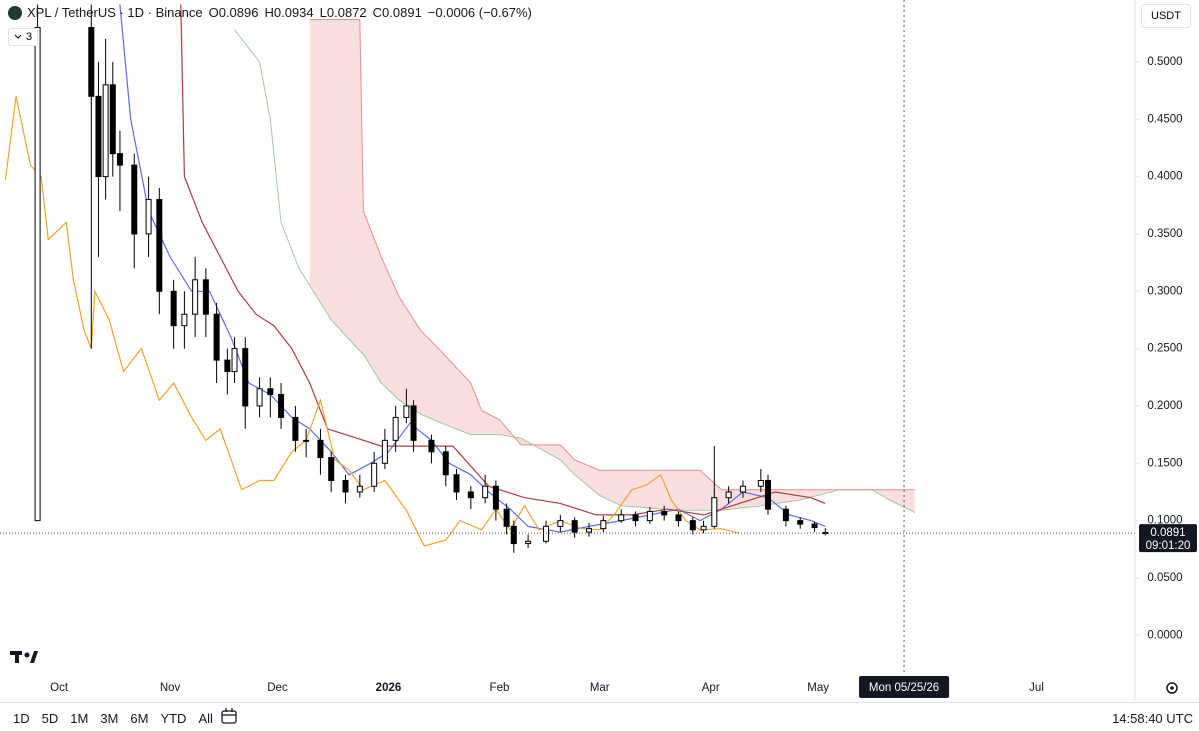 This screenshot has height=731, width=1199. What do you see at coordinates (1164, 349) in the screenshot?
I see `y-tick-label: 0.2500` at bounding box center [1164, 349].